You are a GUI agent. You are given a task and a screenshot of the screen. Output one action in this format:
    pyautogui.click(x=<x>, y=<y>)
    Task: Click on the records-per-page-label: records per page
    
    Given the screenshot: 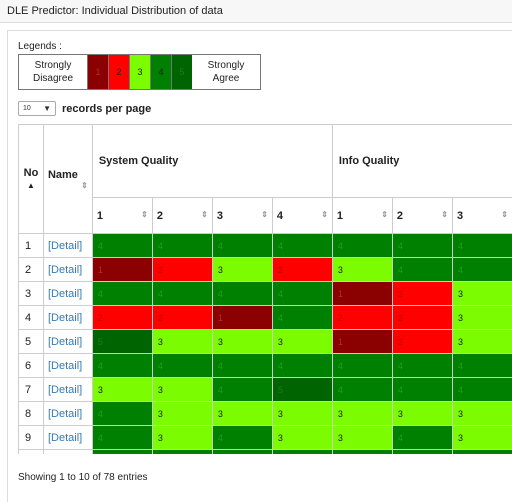 What is the action you would take?
    pyautogui.click(x=106, y=109)
    